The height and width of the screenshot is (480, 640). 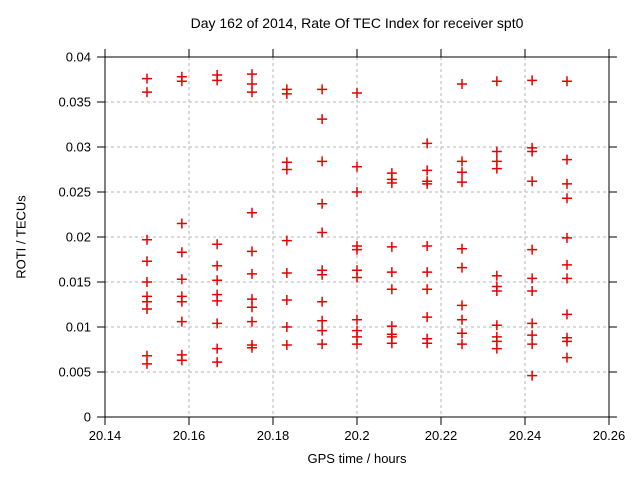 I want to click on y-tick-label: 0, so click(x=87, y=417).